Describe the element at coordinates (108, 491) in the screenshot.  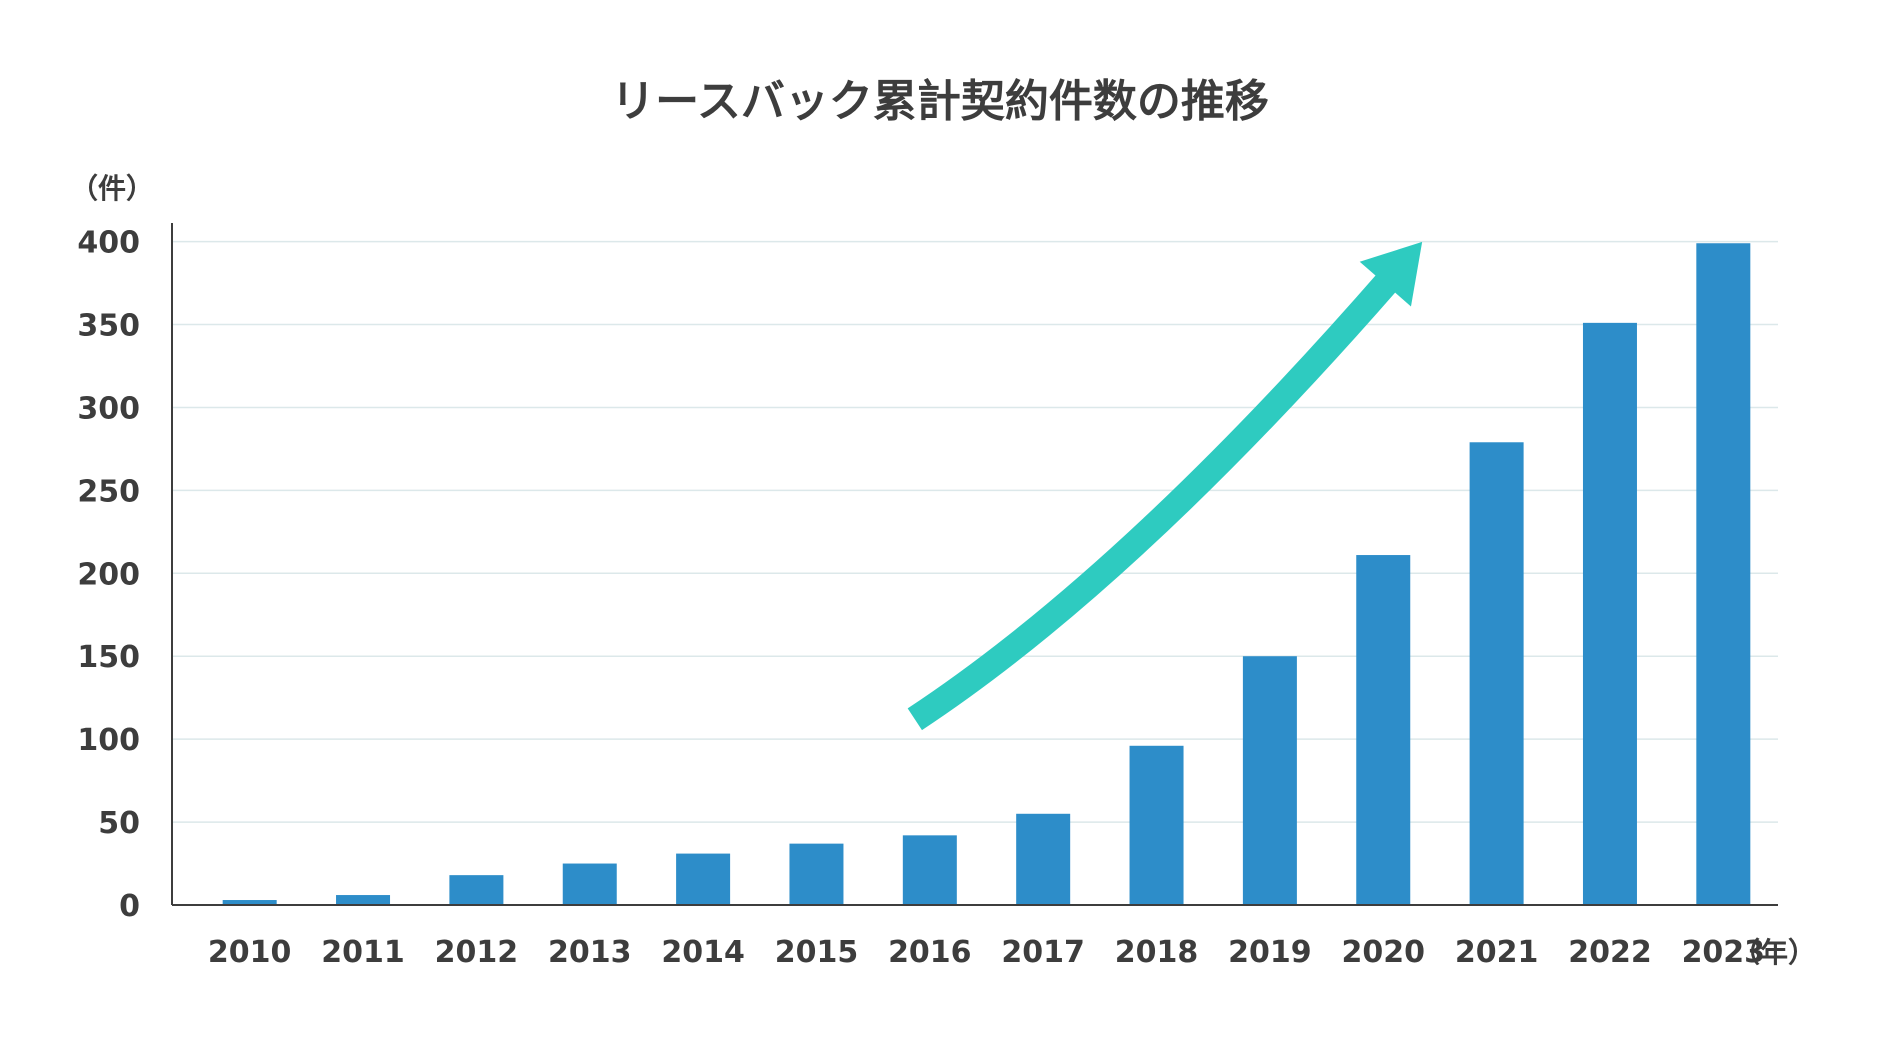
I see `y-tick-label: 250` at that location.